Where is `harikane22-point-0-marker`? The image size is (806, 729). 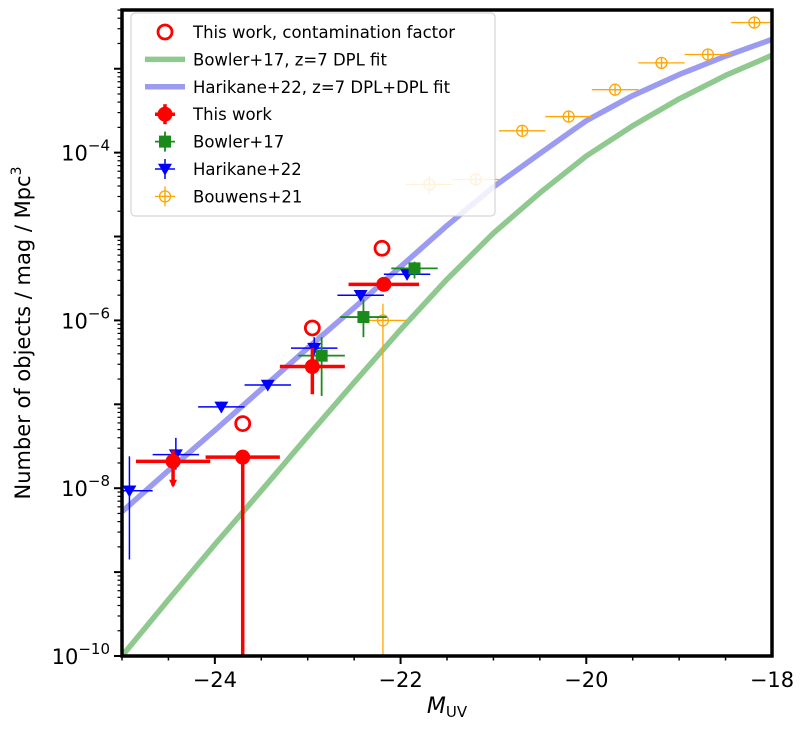 harikane22-point-0-marker is located at coordinates (129, 491).